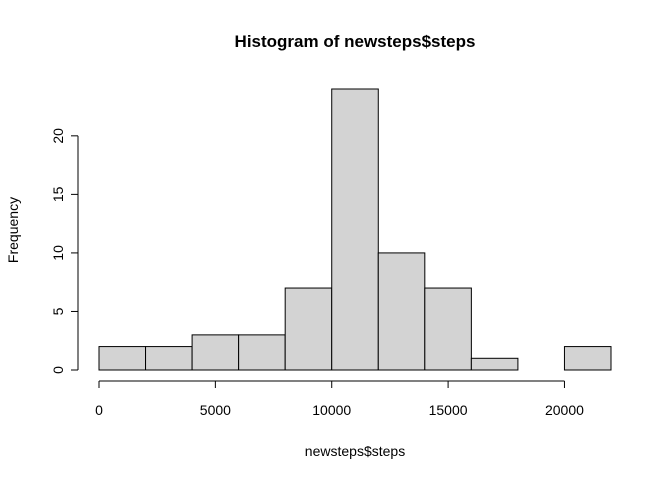 The image size is (672, 480). I want to click on x-tick-label: 0, so click(99, 410).